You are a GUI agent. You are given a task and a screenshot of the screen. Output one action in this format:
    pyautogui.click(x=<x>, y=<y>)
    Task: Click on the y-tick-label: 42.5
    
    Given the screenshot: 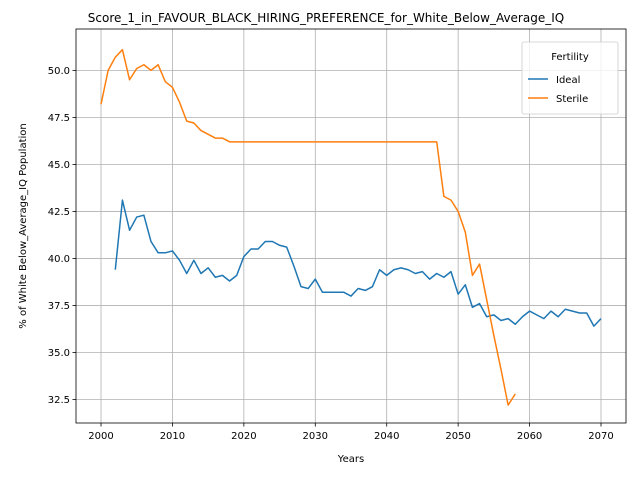 What is the action you would take?
    pyautogui.click(x=59, y=212)
    